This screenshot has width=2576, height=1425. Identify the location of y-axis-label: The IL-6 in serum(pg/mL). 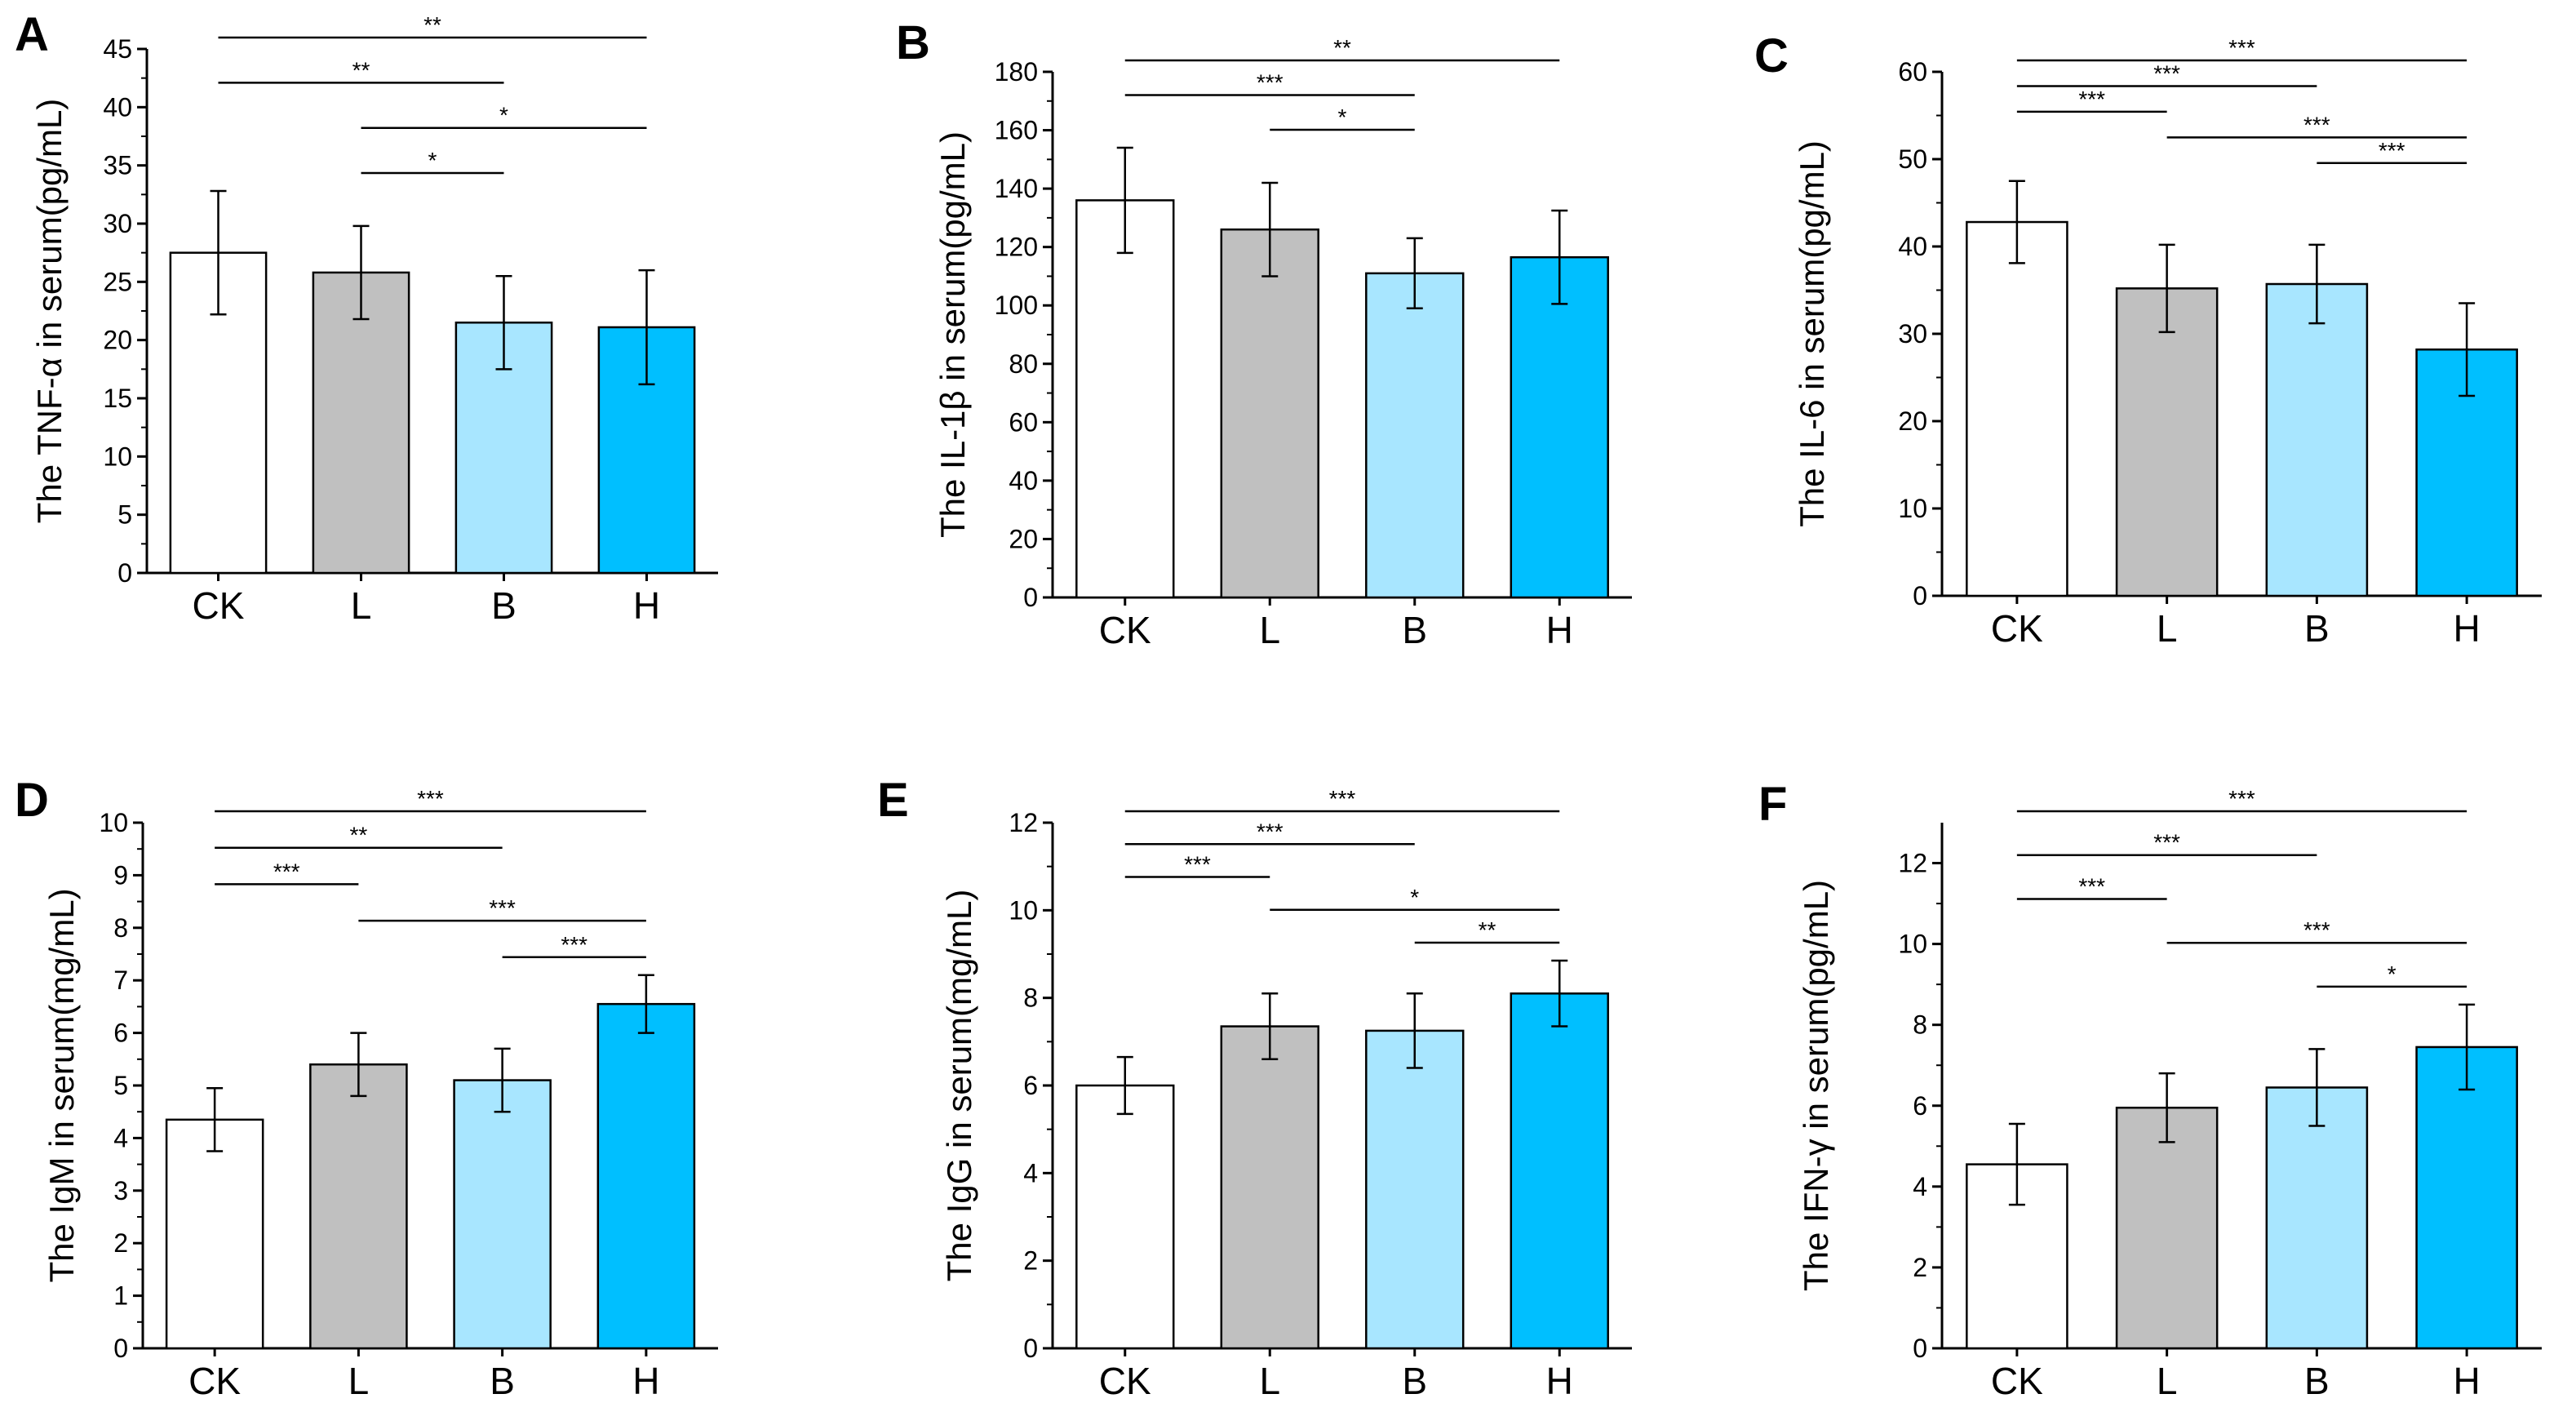
(1812, 333).